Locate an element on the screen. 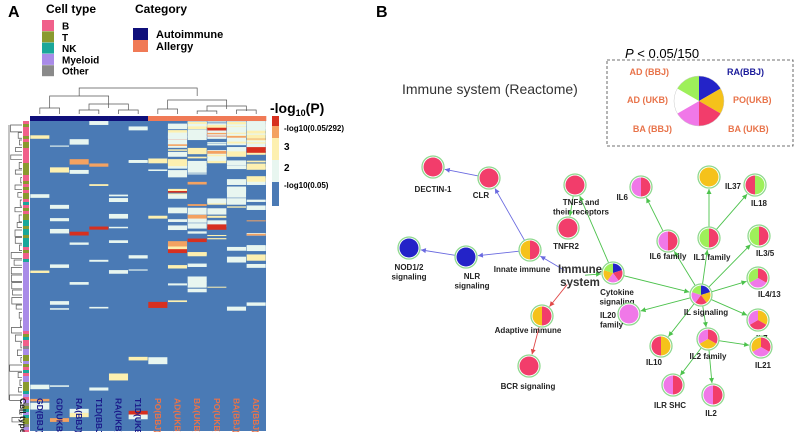 This screenshot has width=796, height=432. node-label: IL1 family is located at coordinates (712, 257).